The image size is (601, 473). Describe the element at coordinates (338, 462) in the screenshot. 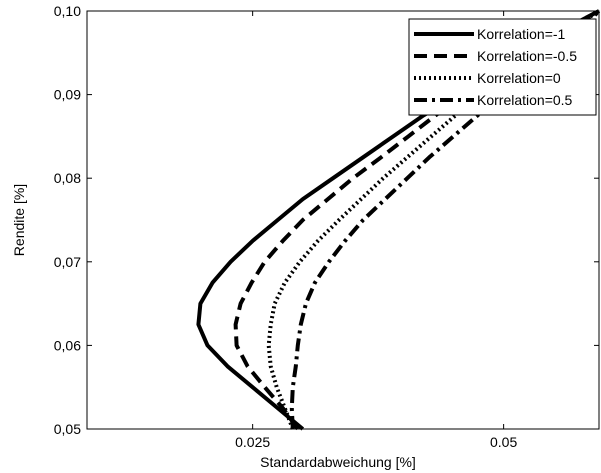

I see `x-axis-label: Standardabweichung [%]` at that location.